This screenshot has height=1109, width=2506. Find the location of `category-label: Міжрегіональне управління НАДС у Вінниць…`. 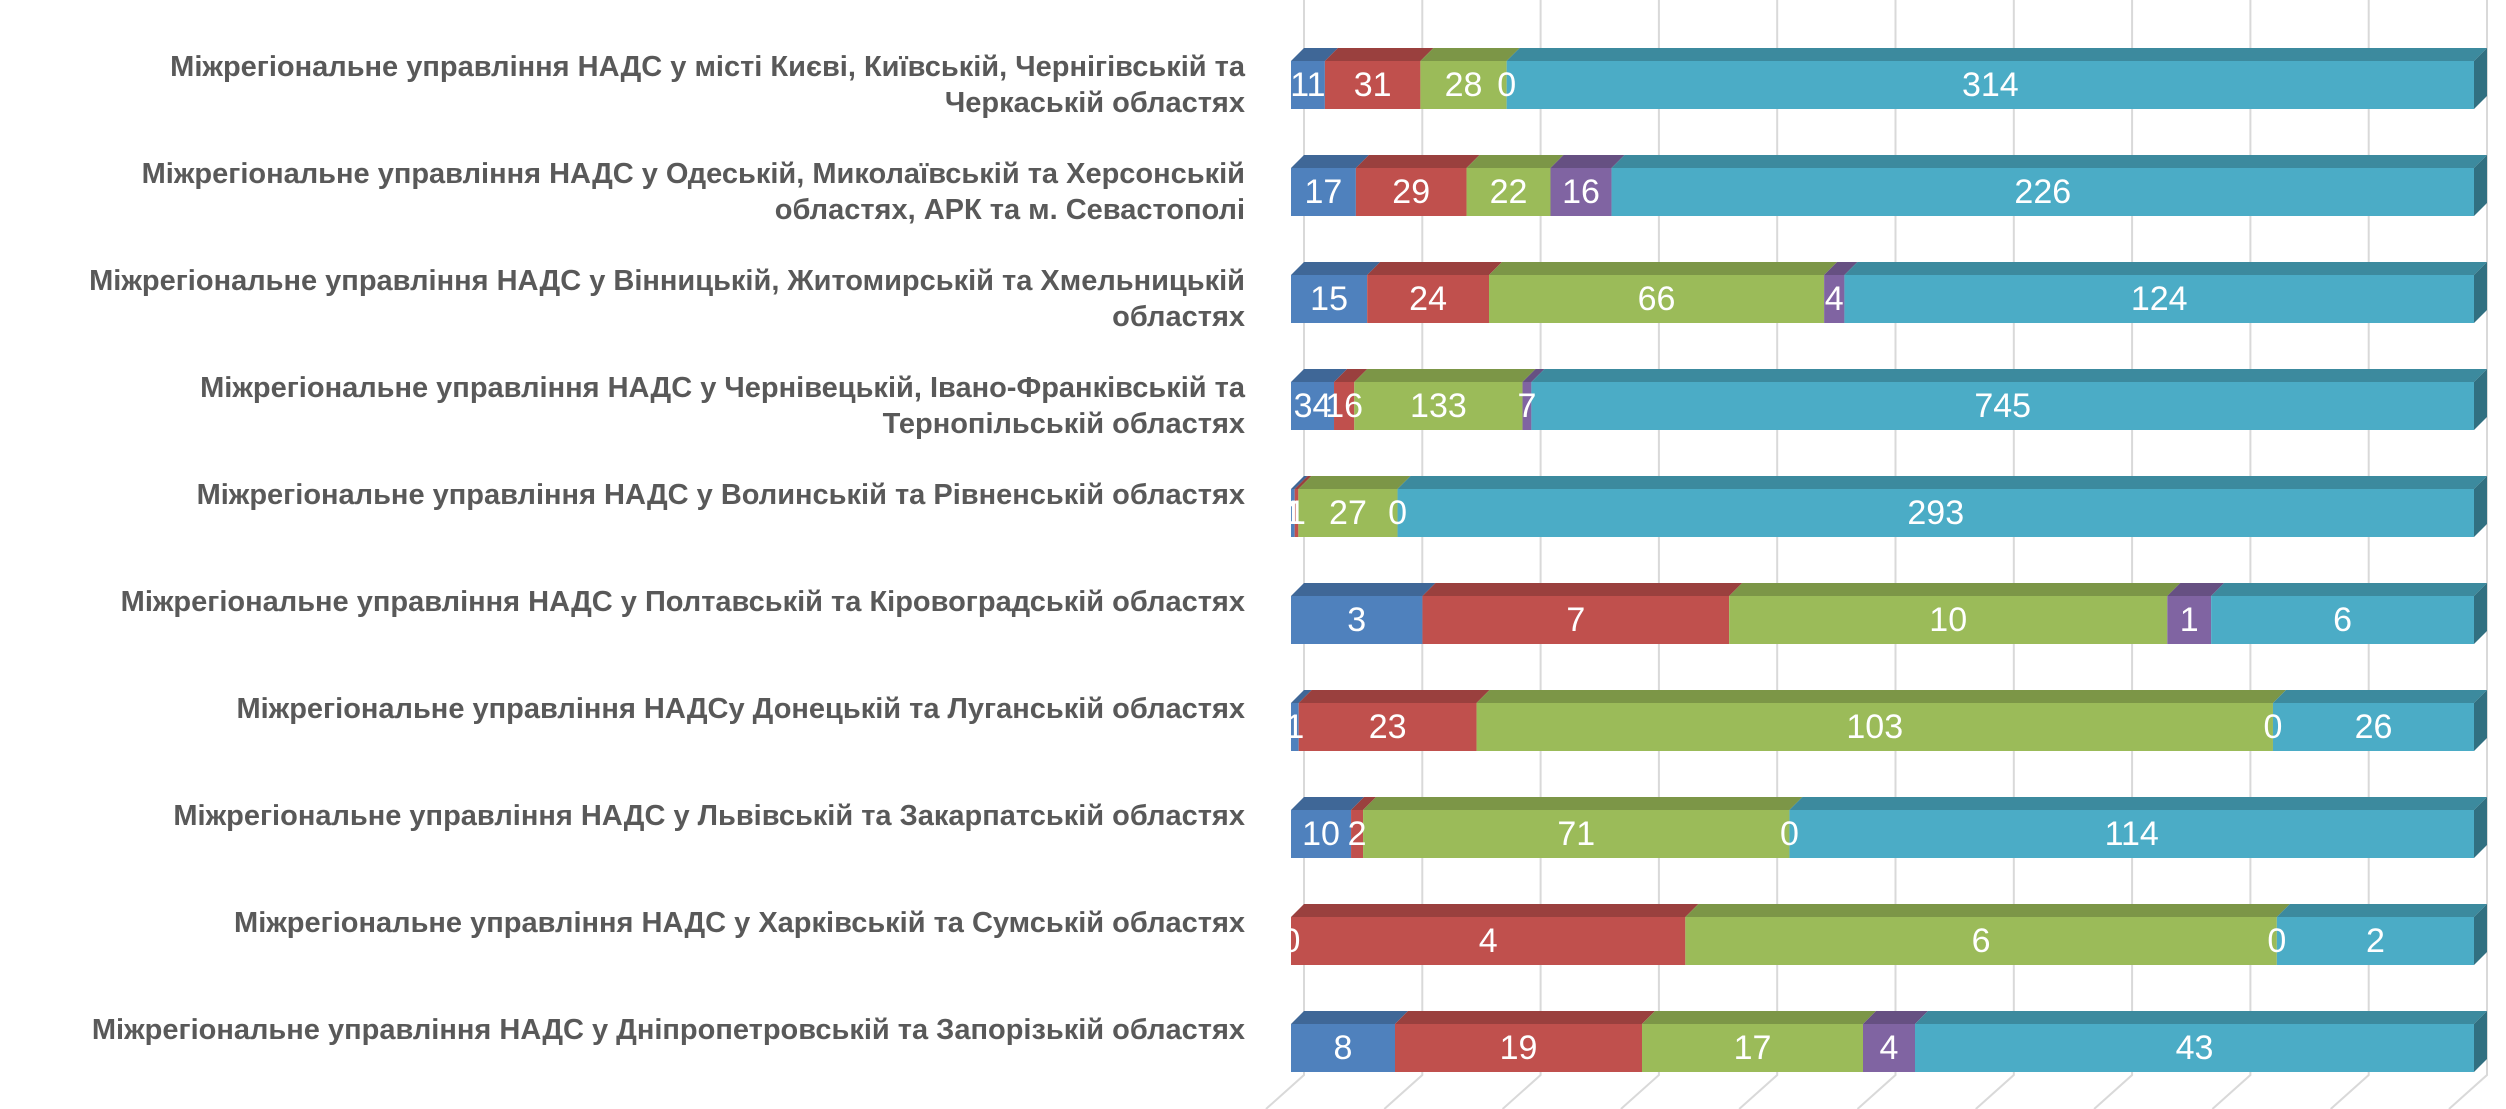

category-label: Міжрегіональне управління НАДС у Вінниць… is located at coordinates (667, 299).